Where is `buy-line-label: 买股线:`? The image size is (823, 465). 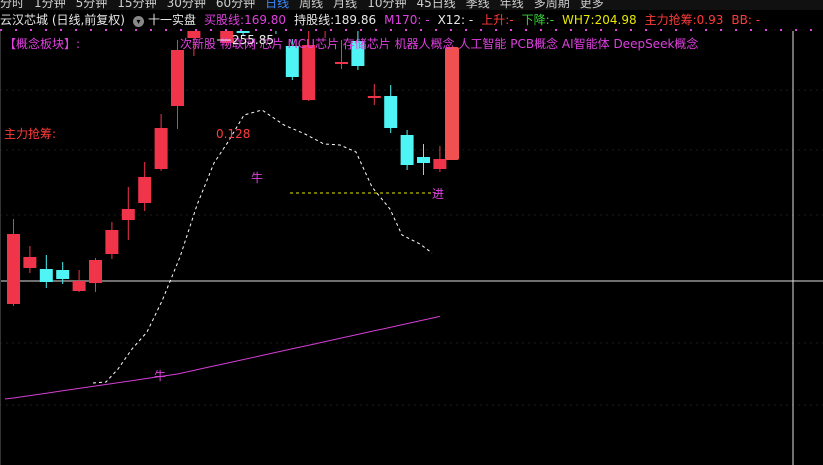
buy-line-label: 买股线: is located at coordinates (224, 20).